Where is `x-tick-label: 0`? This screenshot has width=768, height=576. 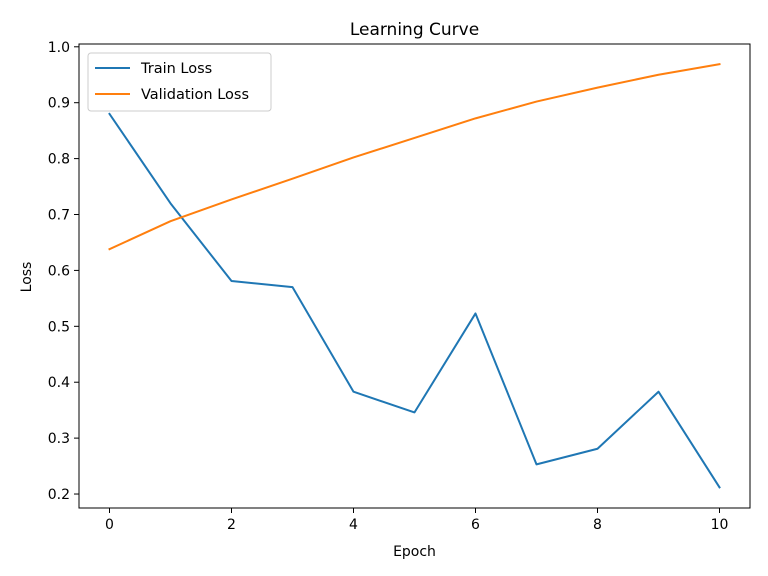 x-tick-label: 0 is located at coordinates (109, 525).